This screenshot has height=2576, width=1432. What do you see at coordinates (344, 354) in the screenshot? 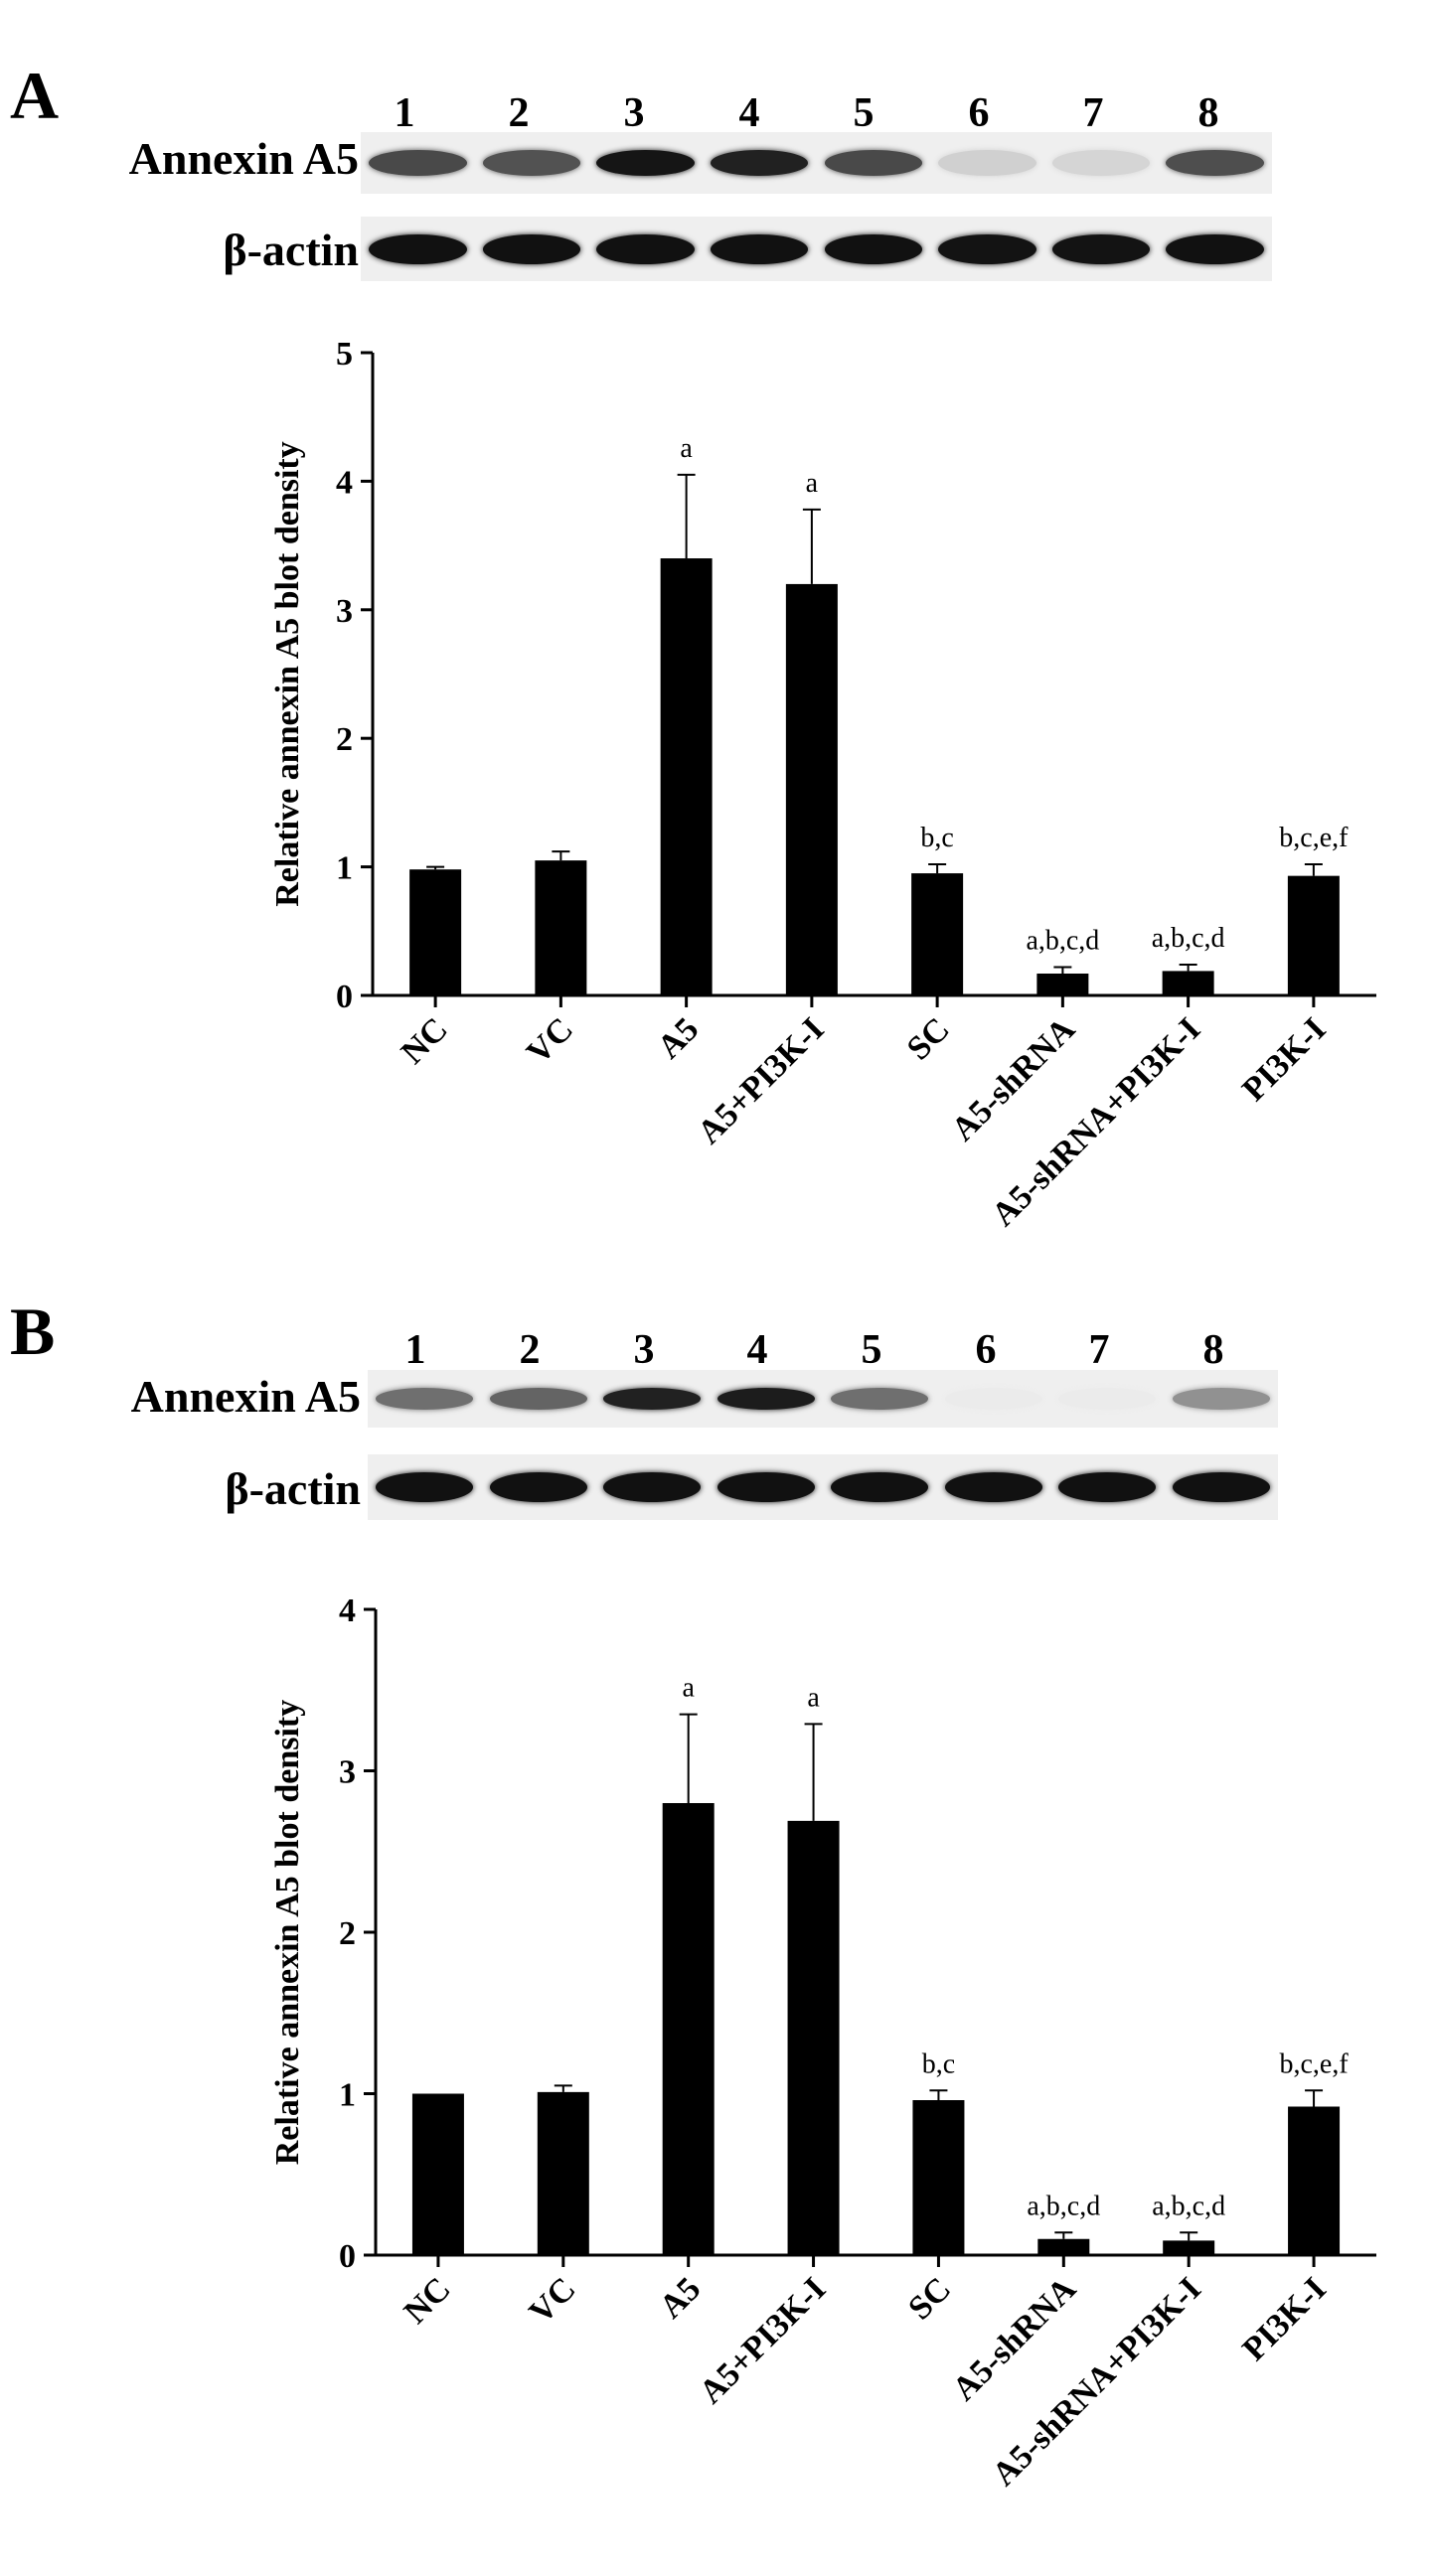
I see `y-tick-label: 5` at bounding box center [344, 354].